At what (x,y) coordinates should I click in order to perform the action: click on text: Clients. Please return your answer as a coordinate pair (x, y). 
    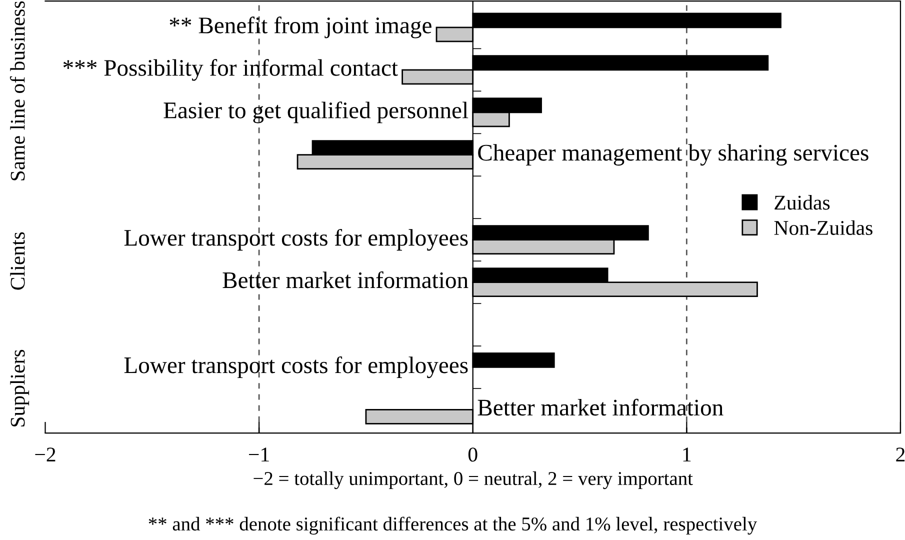
    Looking at the image, I should click on (17, 261).